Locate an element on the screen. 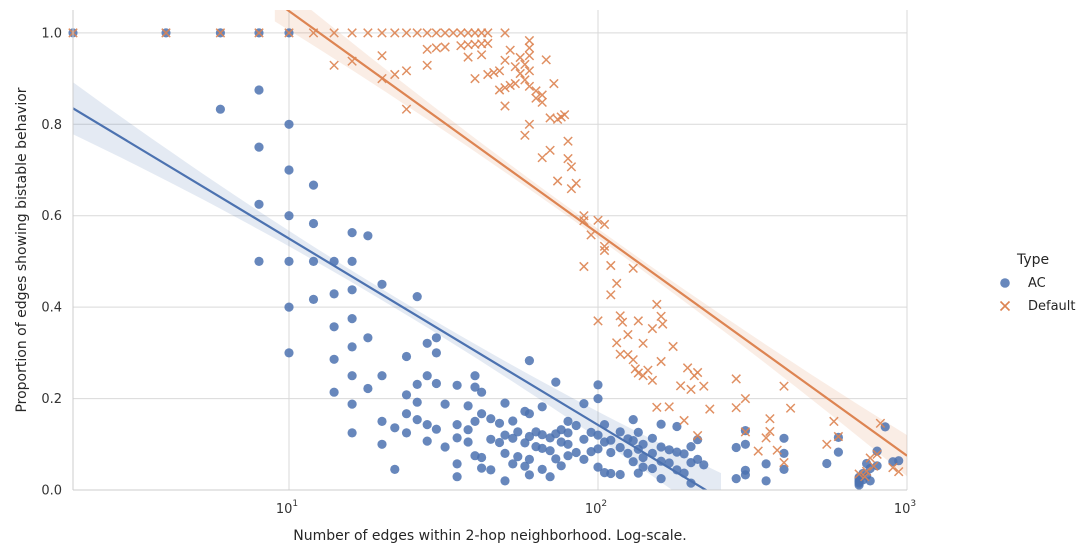 Image resolution: width=1086 pixels, height=558 pixels. legend-label-ac: AC is located at coordinates (1037, 283).